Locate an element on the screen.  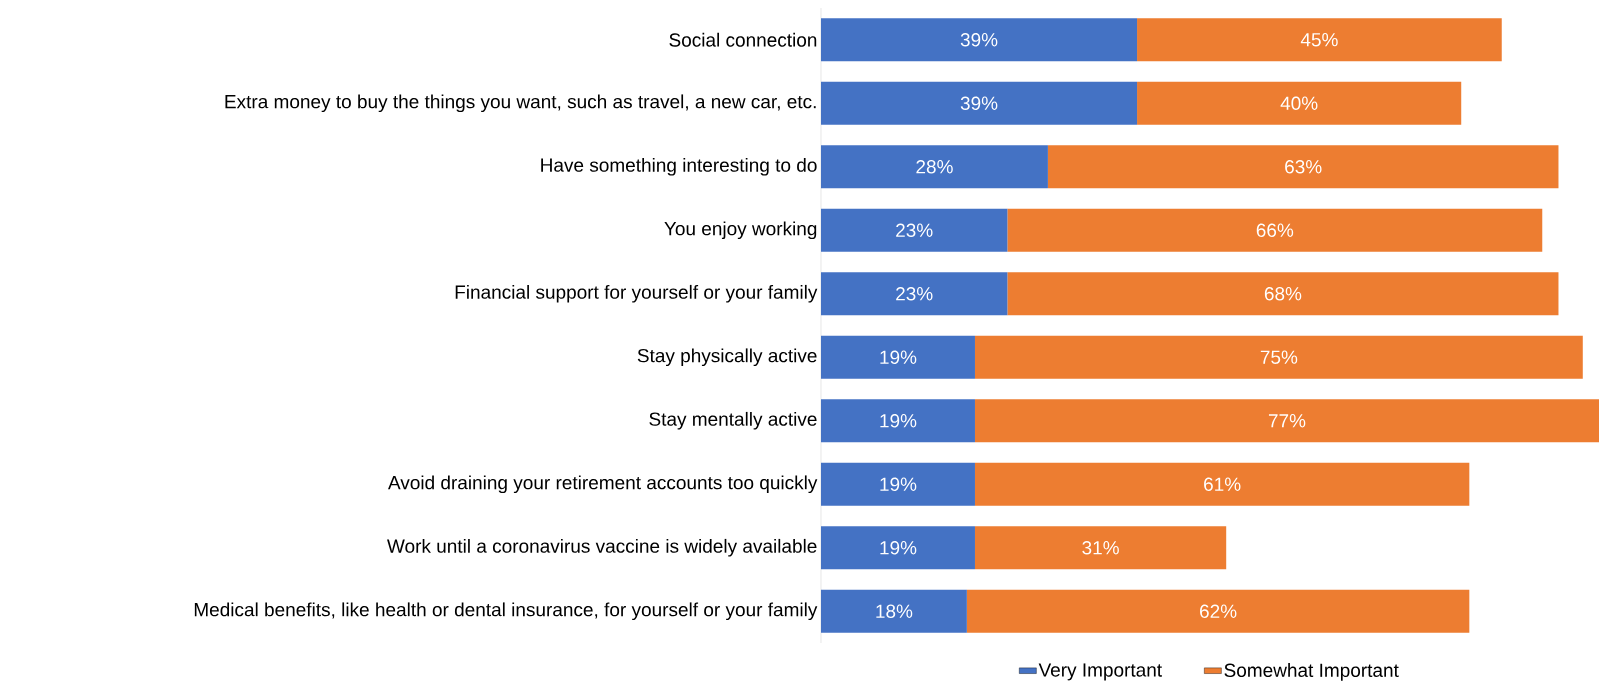
y-tick-label: Extra money to buy the things you want, such as travel, a new car, etc. is located at coordinates (520, 103).